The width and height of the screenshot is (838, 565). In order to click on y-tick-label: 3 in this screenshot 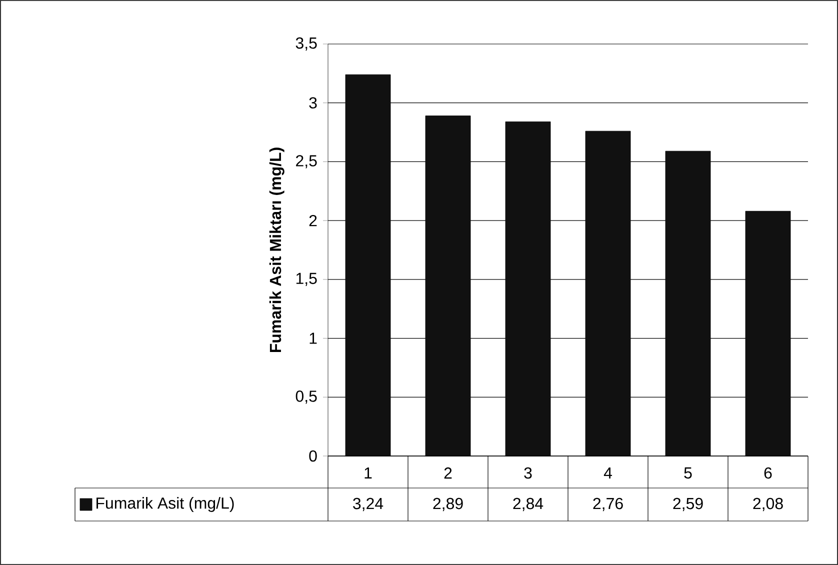, I will do `click(313, 103)`.